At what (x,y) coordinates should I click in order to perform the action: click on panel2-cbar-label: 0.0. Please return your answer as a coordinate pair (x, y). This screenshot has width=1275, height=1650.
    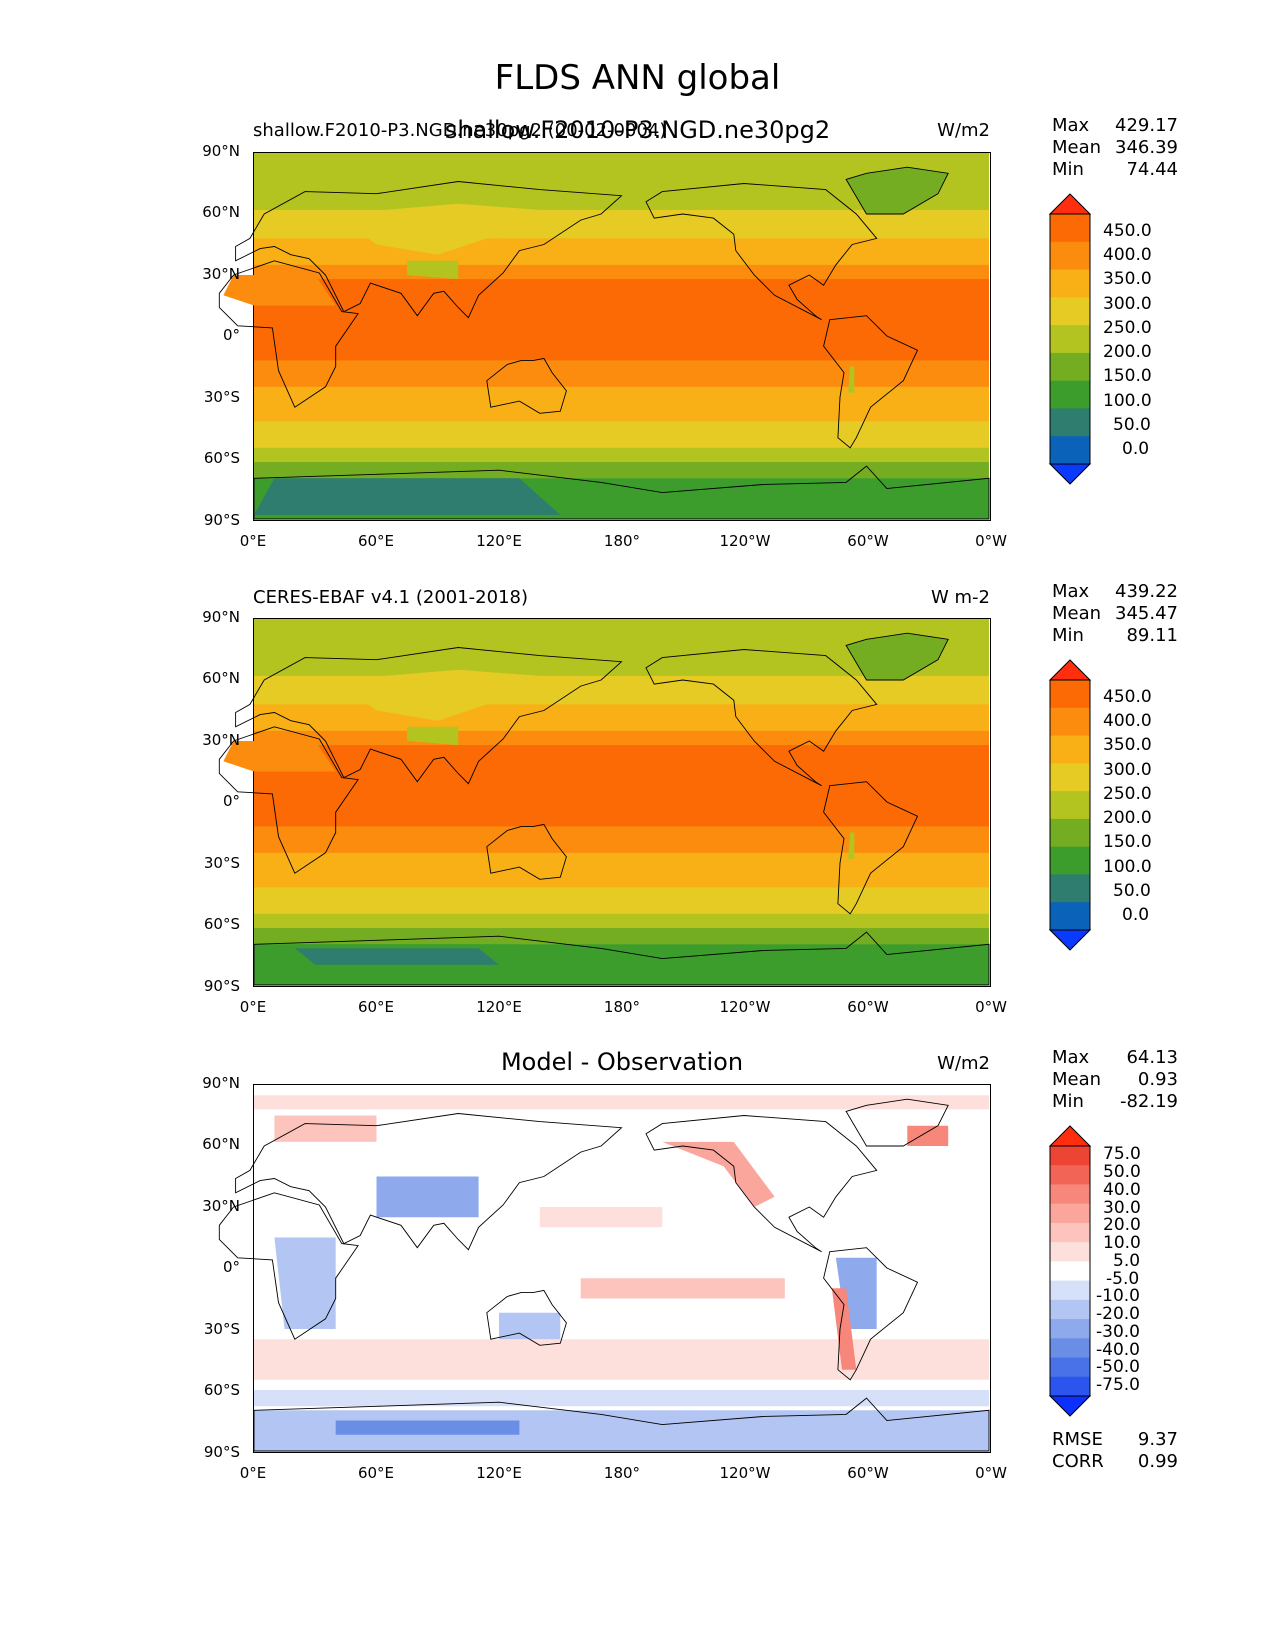
    Looking at the image, I should click on (1136, 915).